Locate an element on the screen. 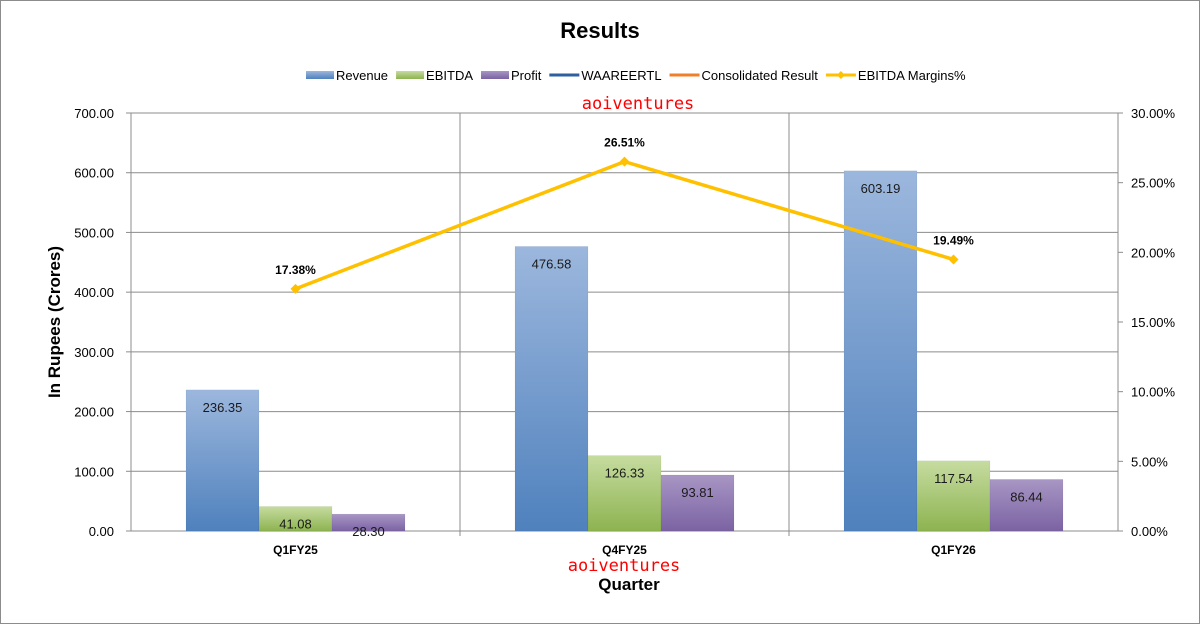 Image resolution: width=1200 pixels, height=624 pixels. legend-item: EBITDA Margins% is located at coordinates (895, 75).